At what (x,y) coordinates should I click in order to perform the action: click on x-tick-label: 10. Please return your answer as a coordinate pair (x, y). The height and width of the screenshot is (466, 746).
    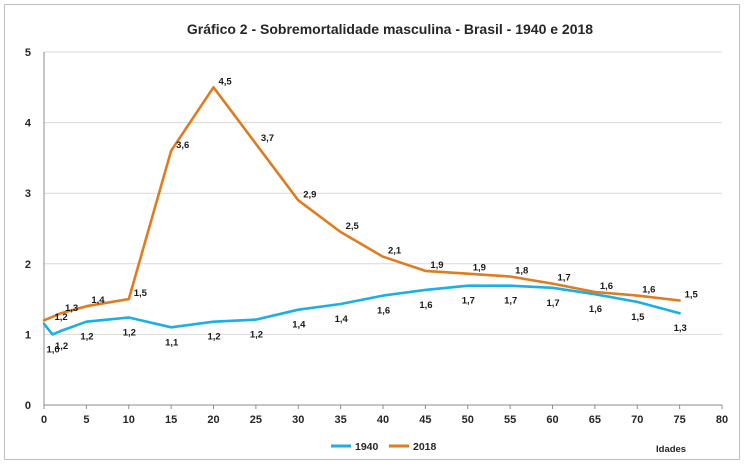
    Looking at the image, I should click on (129, 420).